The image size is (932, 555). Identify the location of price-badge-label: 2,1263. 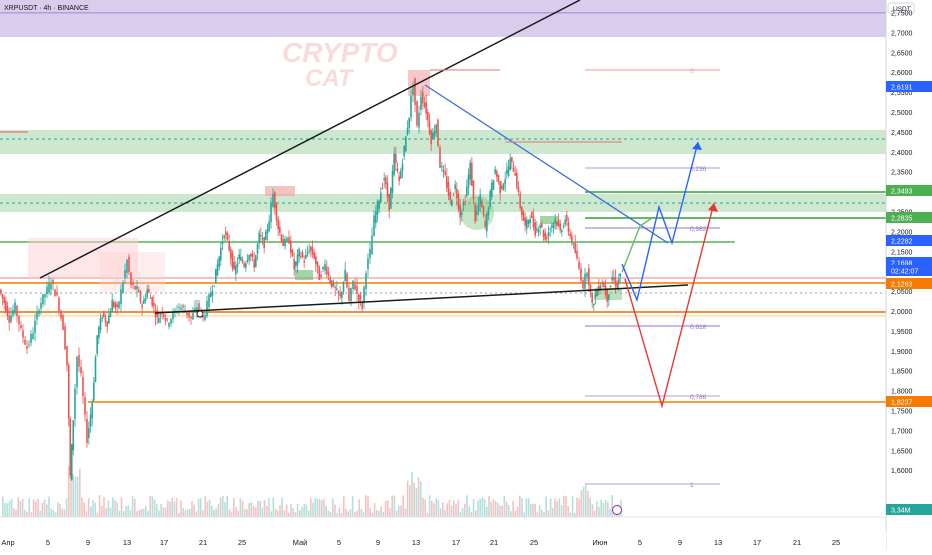
(902, 285).